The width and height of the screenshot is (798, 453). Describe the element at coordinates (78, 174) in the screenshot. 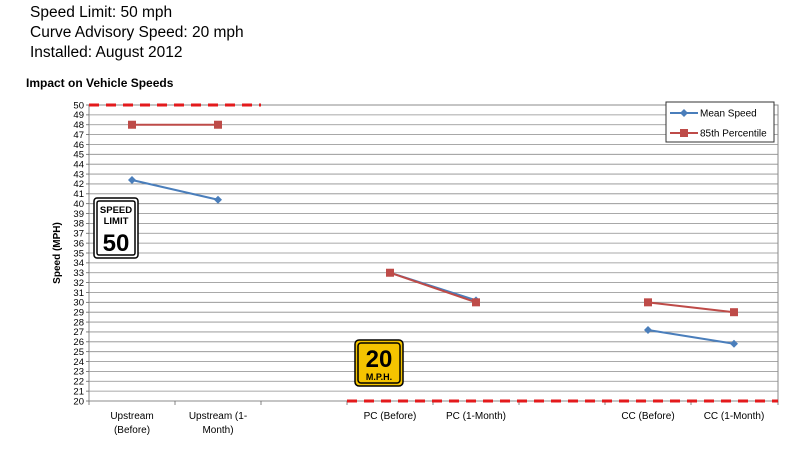

I see `y-tick-label: 43` at that location.